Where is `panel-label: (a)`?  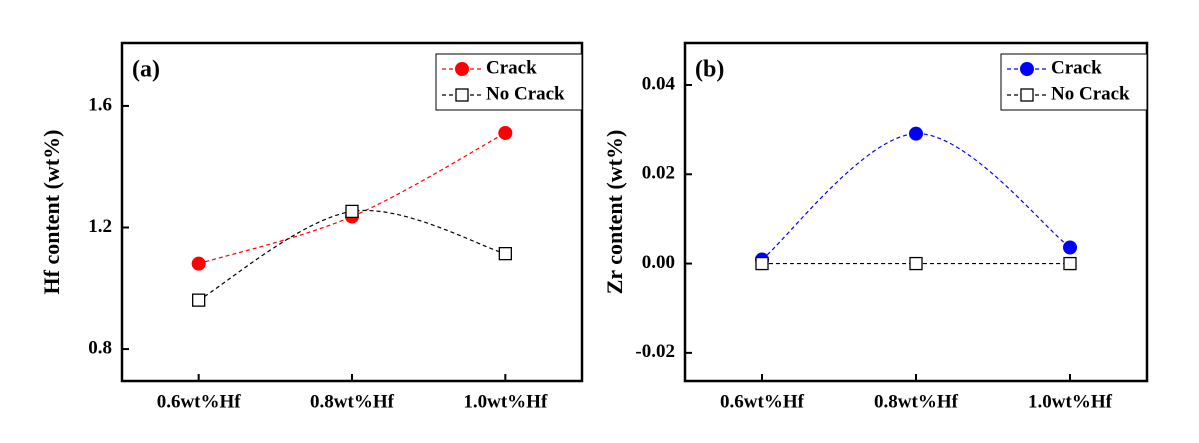
panel-label: (a) is located at coordinates (146, 70).